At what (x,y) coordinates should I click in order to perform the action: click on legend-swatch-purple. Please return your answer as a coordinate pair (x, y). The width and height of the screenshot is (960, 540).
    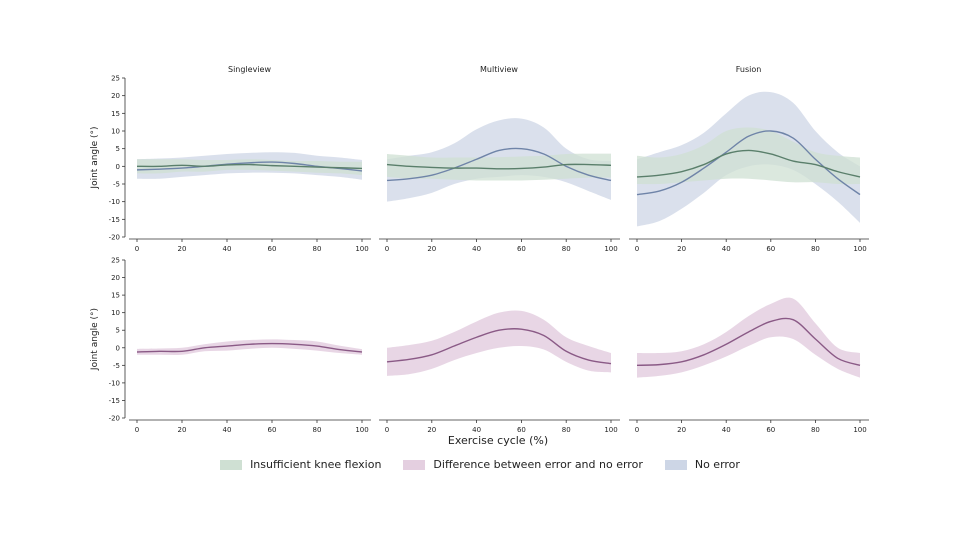
    Looking at the image, I should click on (414, 464).